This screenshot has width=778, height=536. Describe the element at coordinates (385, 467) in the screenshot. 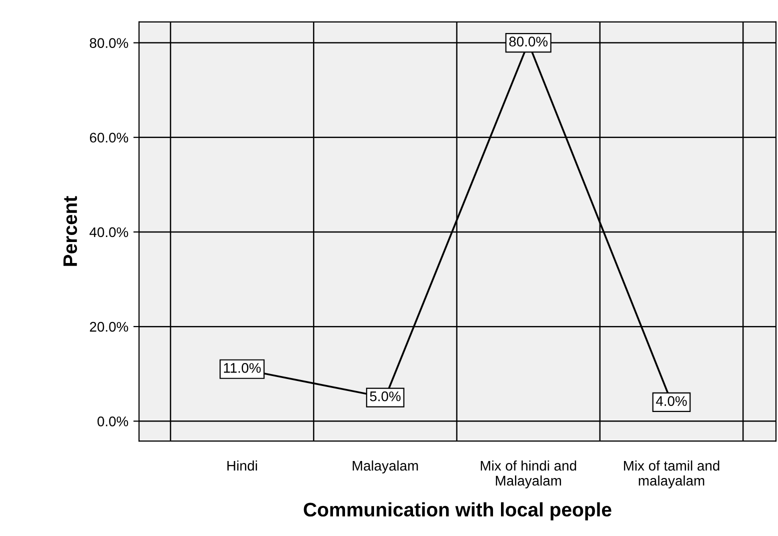

I see `x-tick-label: Malayalam` at that location.